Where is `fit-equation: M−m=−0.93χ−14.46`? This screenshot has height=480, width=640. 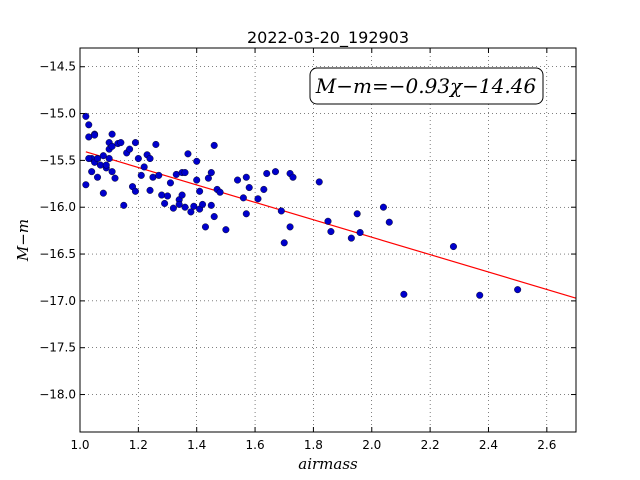 fit-equation: M−m=−0.93χ−14.46 is located at coordinates (426, 86).